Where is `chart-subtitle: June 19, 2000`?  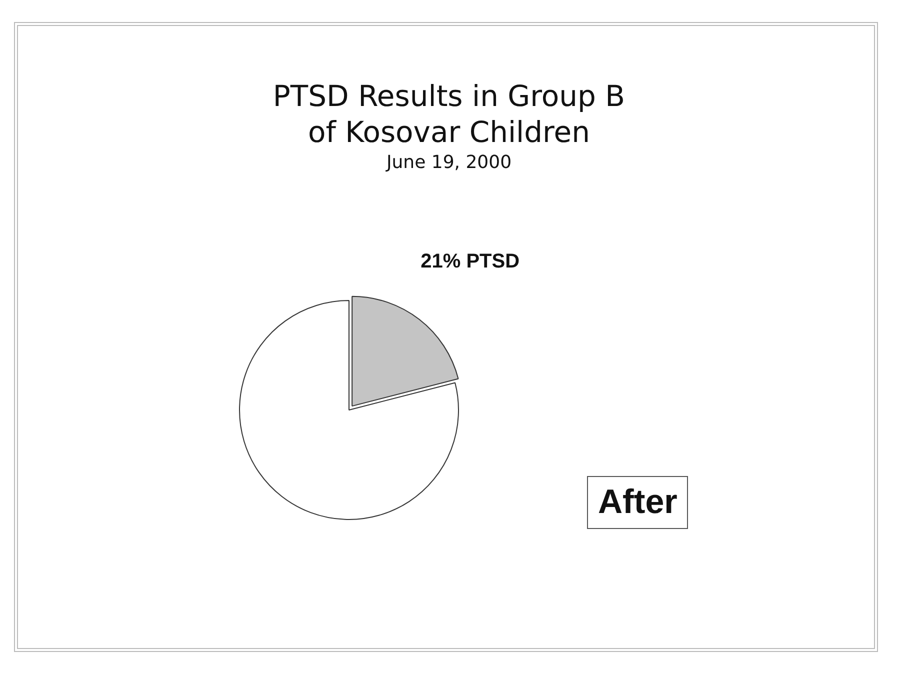 chart-subtitle: June 19, 2000 is located at coordinates (448, 162).